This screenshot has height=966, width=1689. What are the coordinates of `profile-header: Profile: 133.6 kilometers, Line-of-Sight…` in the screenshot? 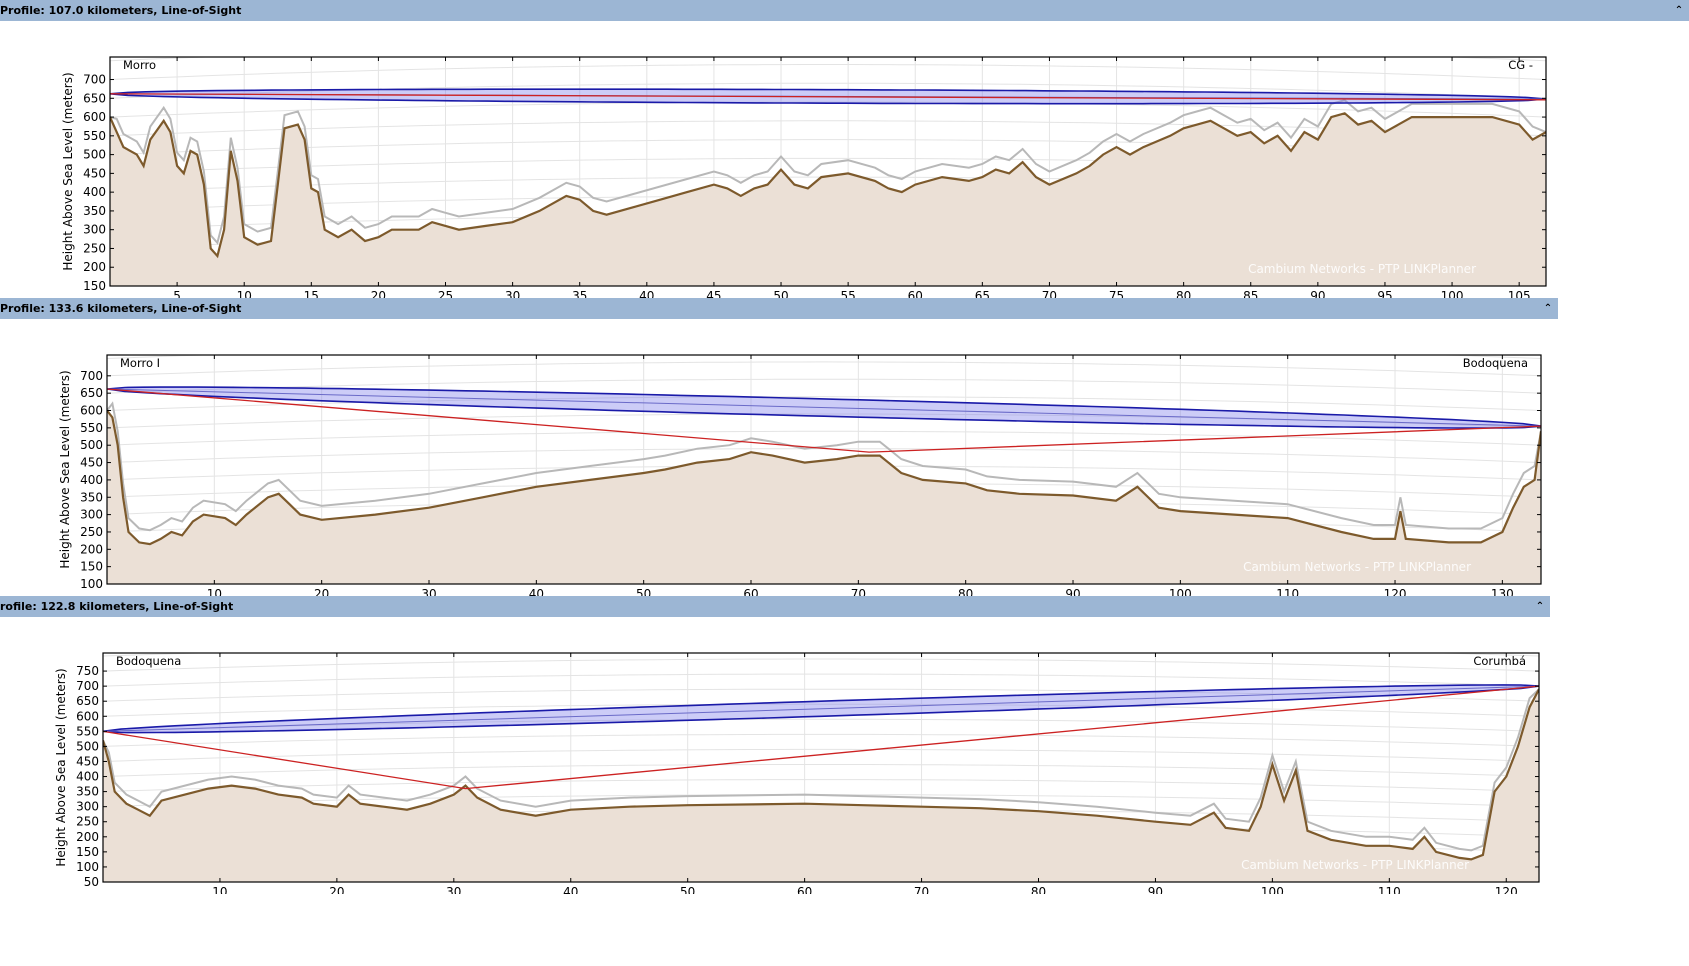 It's located at (779, 308).